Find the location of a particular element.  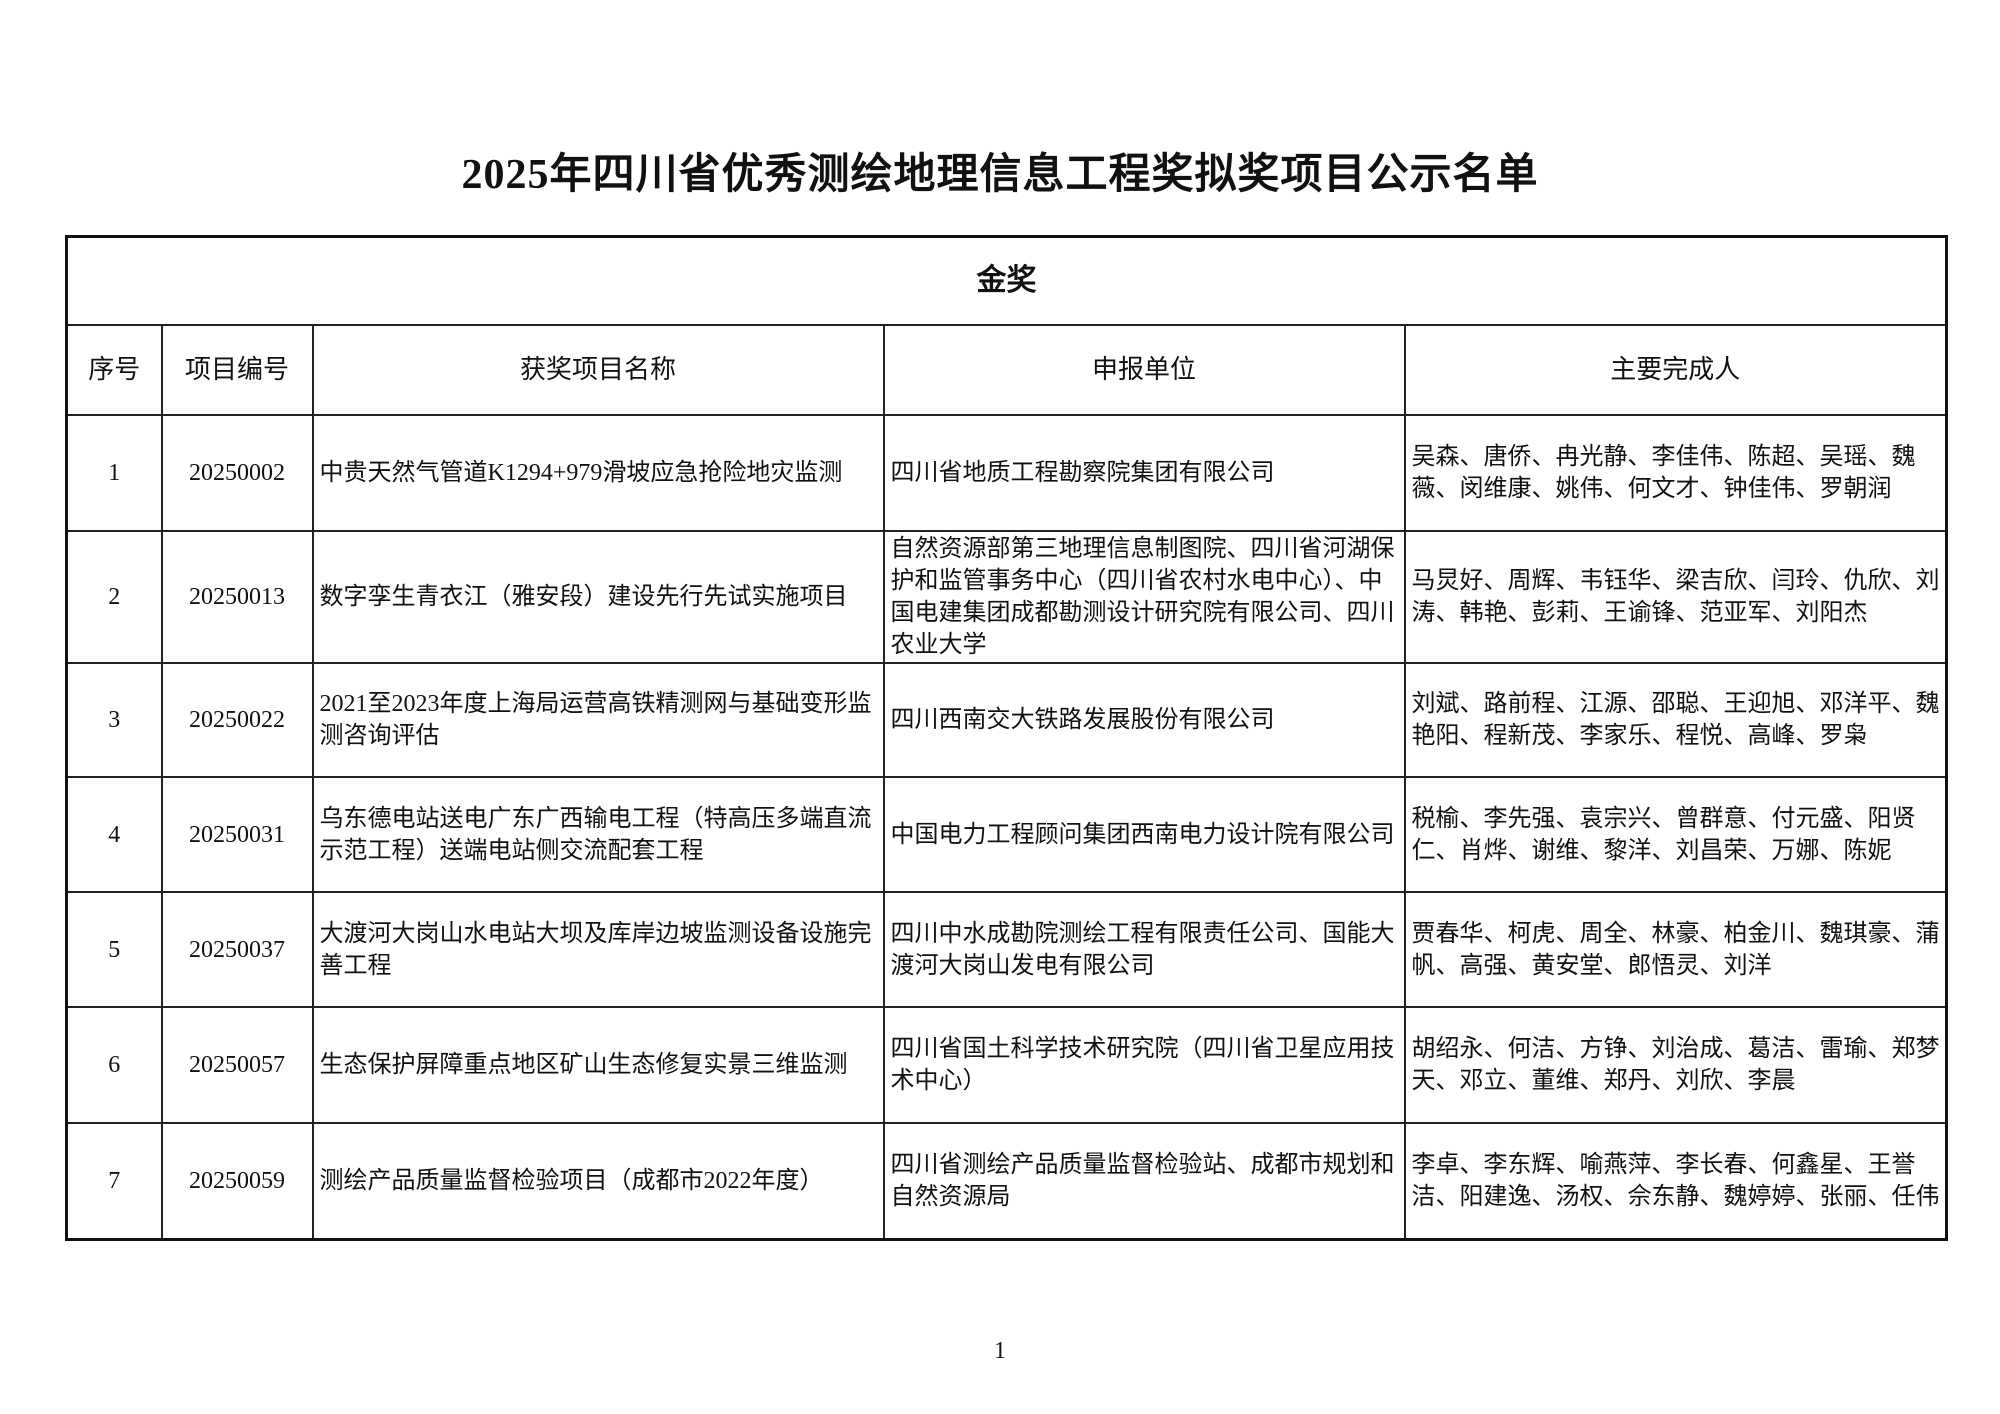

row-number: 6 is located at coordinates (114, 1065).